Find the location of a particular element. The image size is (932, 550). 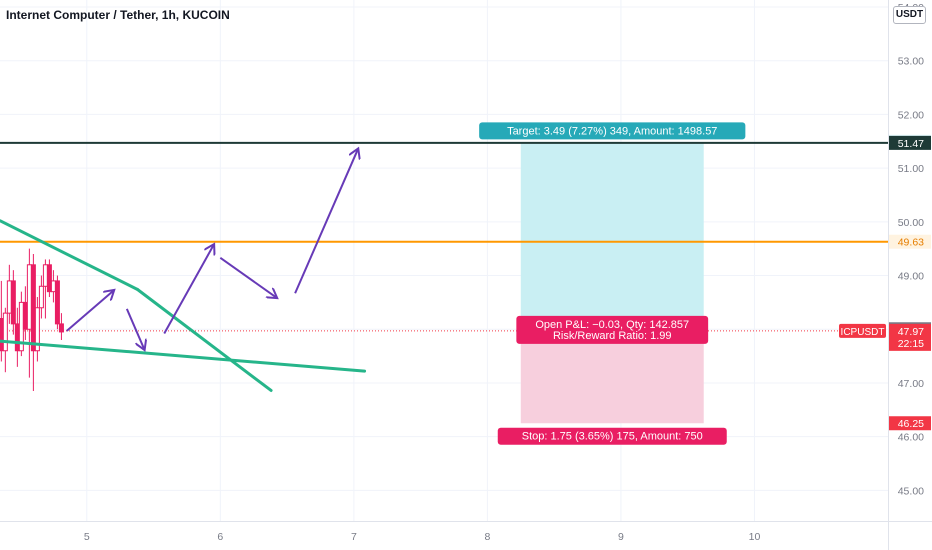

symbol-tag-text: ICPUSDT is located at coordinates (863, 332).